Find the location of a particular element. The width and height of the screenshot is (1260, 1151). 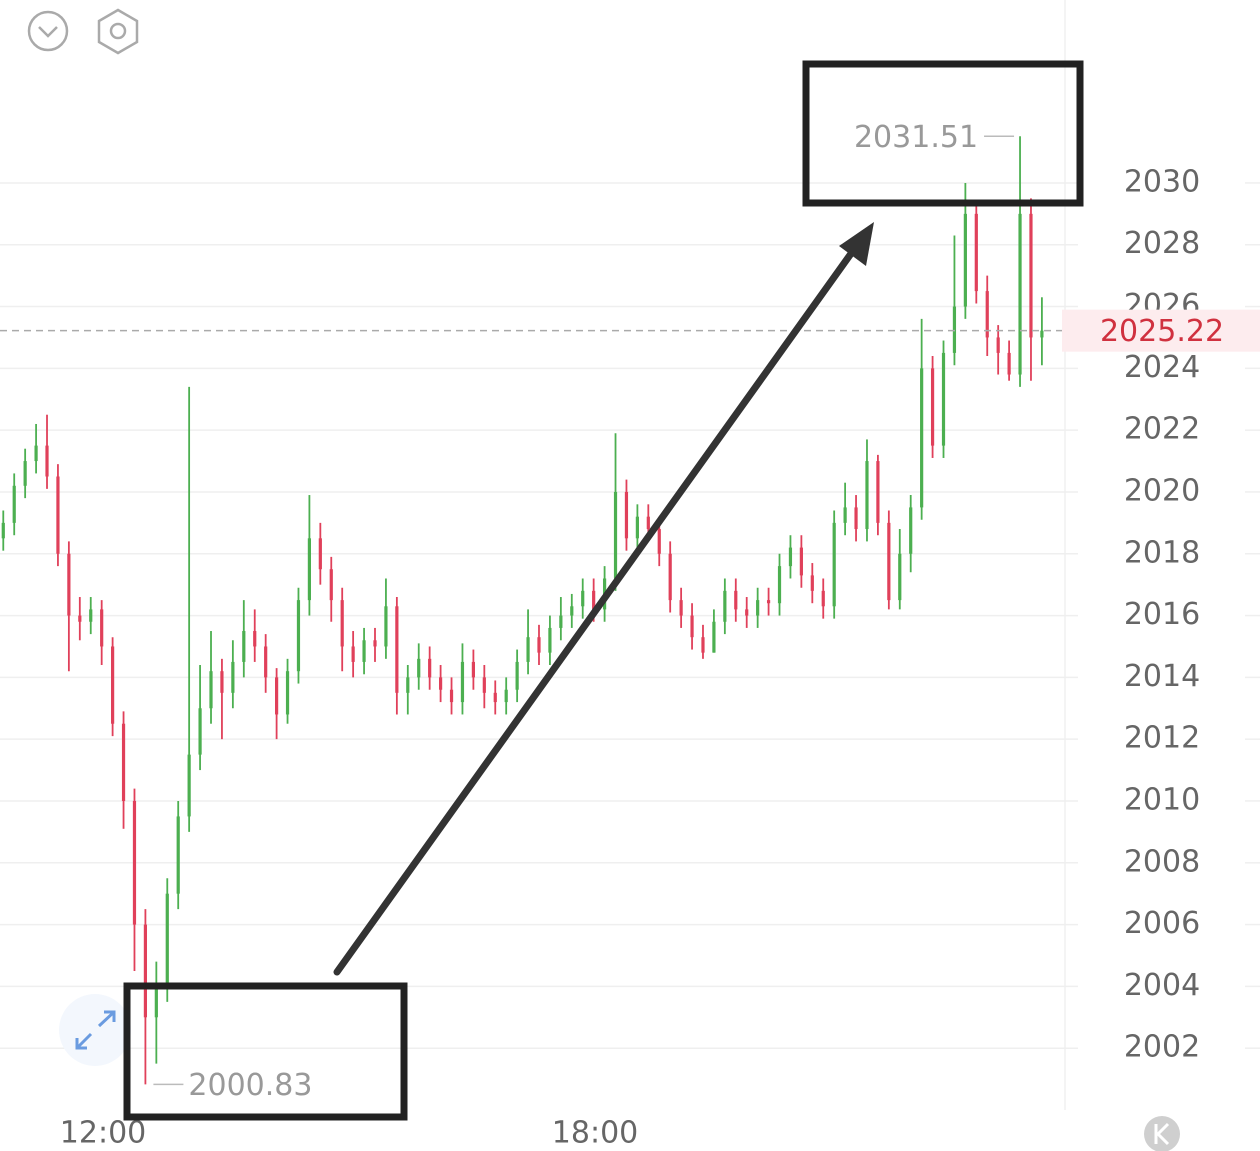

settings-icon is located at coordinates (118, 31).